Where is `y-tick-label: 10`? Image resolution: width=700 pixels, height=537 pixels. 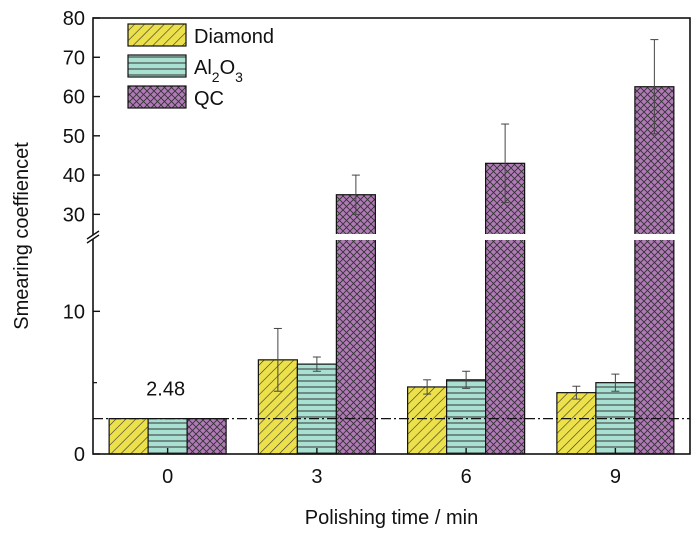 y-tick-label: 10 is located at coordinates (74, 312).